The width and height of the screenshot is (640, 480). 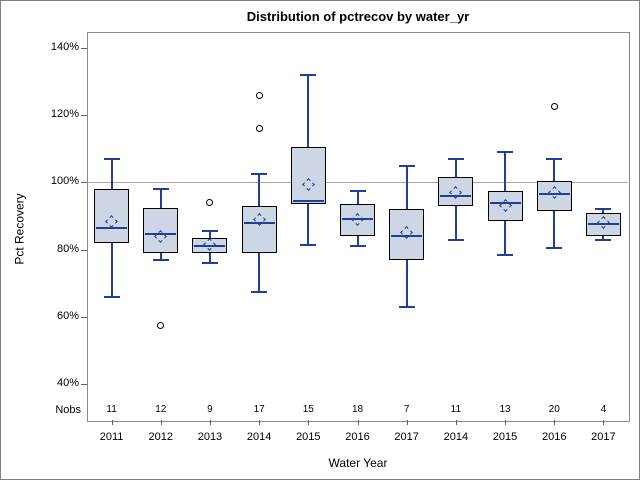 I want to click on nobs-value: 9, so click(x=210, y=409).